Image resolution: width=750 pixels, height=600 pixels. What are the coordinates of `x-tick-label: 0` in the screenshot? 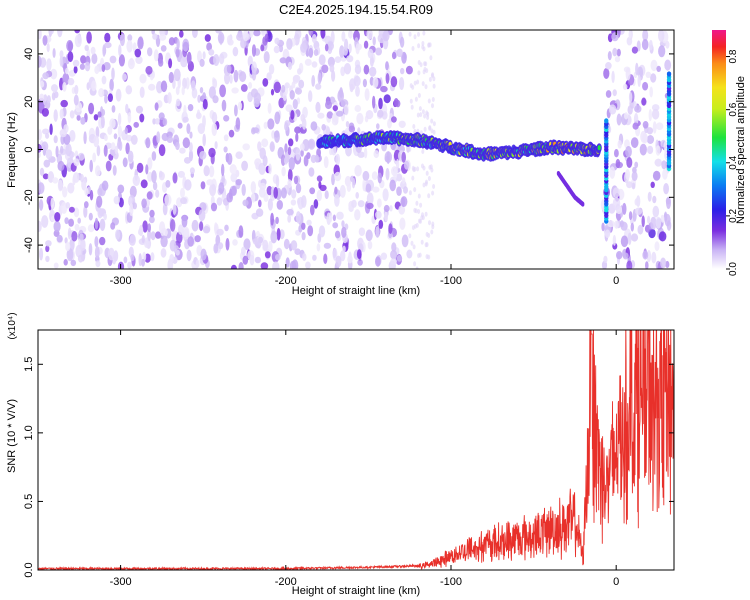 It's located at (616, 582).